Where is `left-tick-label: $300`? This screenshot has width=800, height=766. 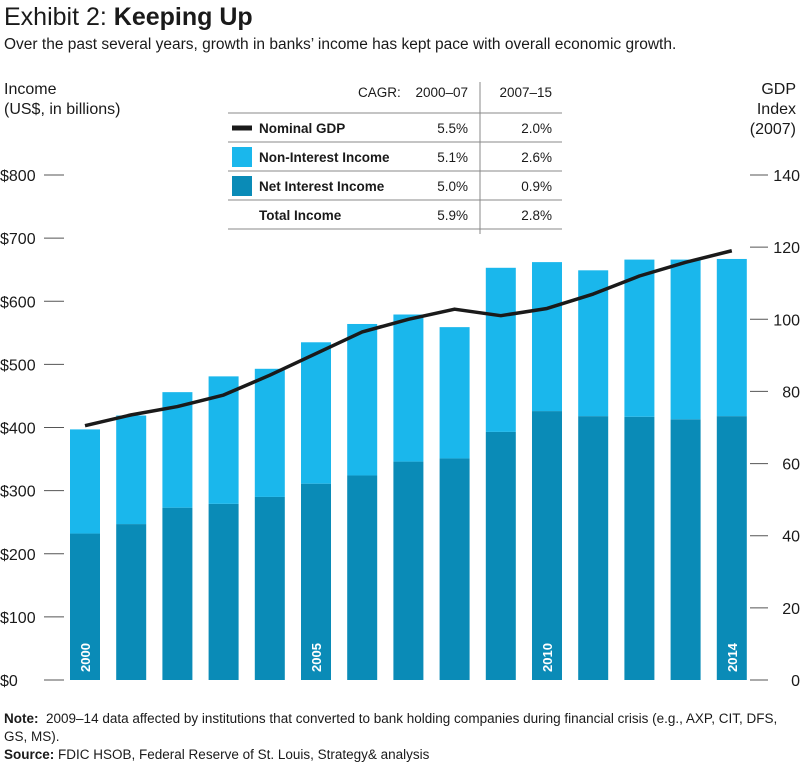 left-tick-label: $300 is located at coordinates (18, 492).